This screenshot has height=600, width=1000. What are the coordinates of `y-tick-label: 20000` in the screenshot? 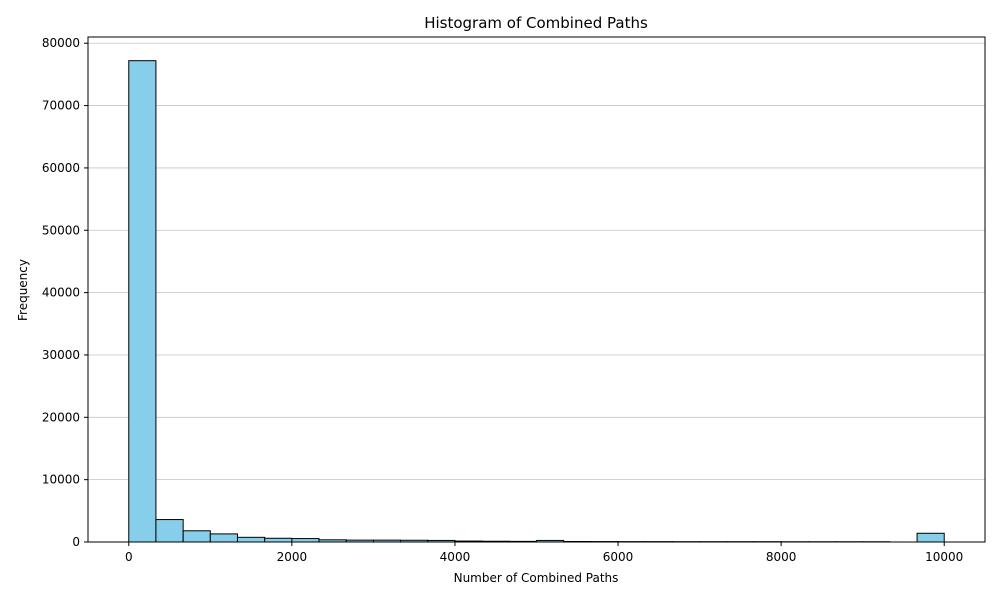 It's located at (61, 417).